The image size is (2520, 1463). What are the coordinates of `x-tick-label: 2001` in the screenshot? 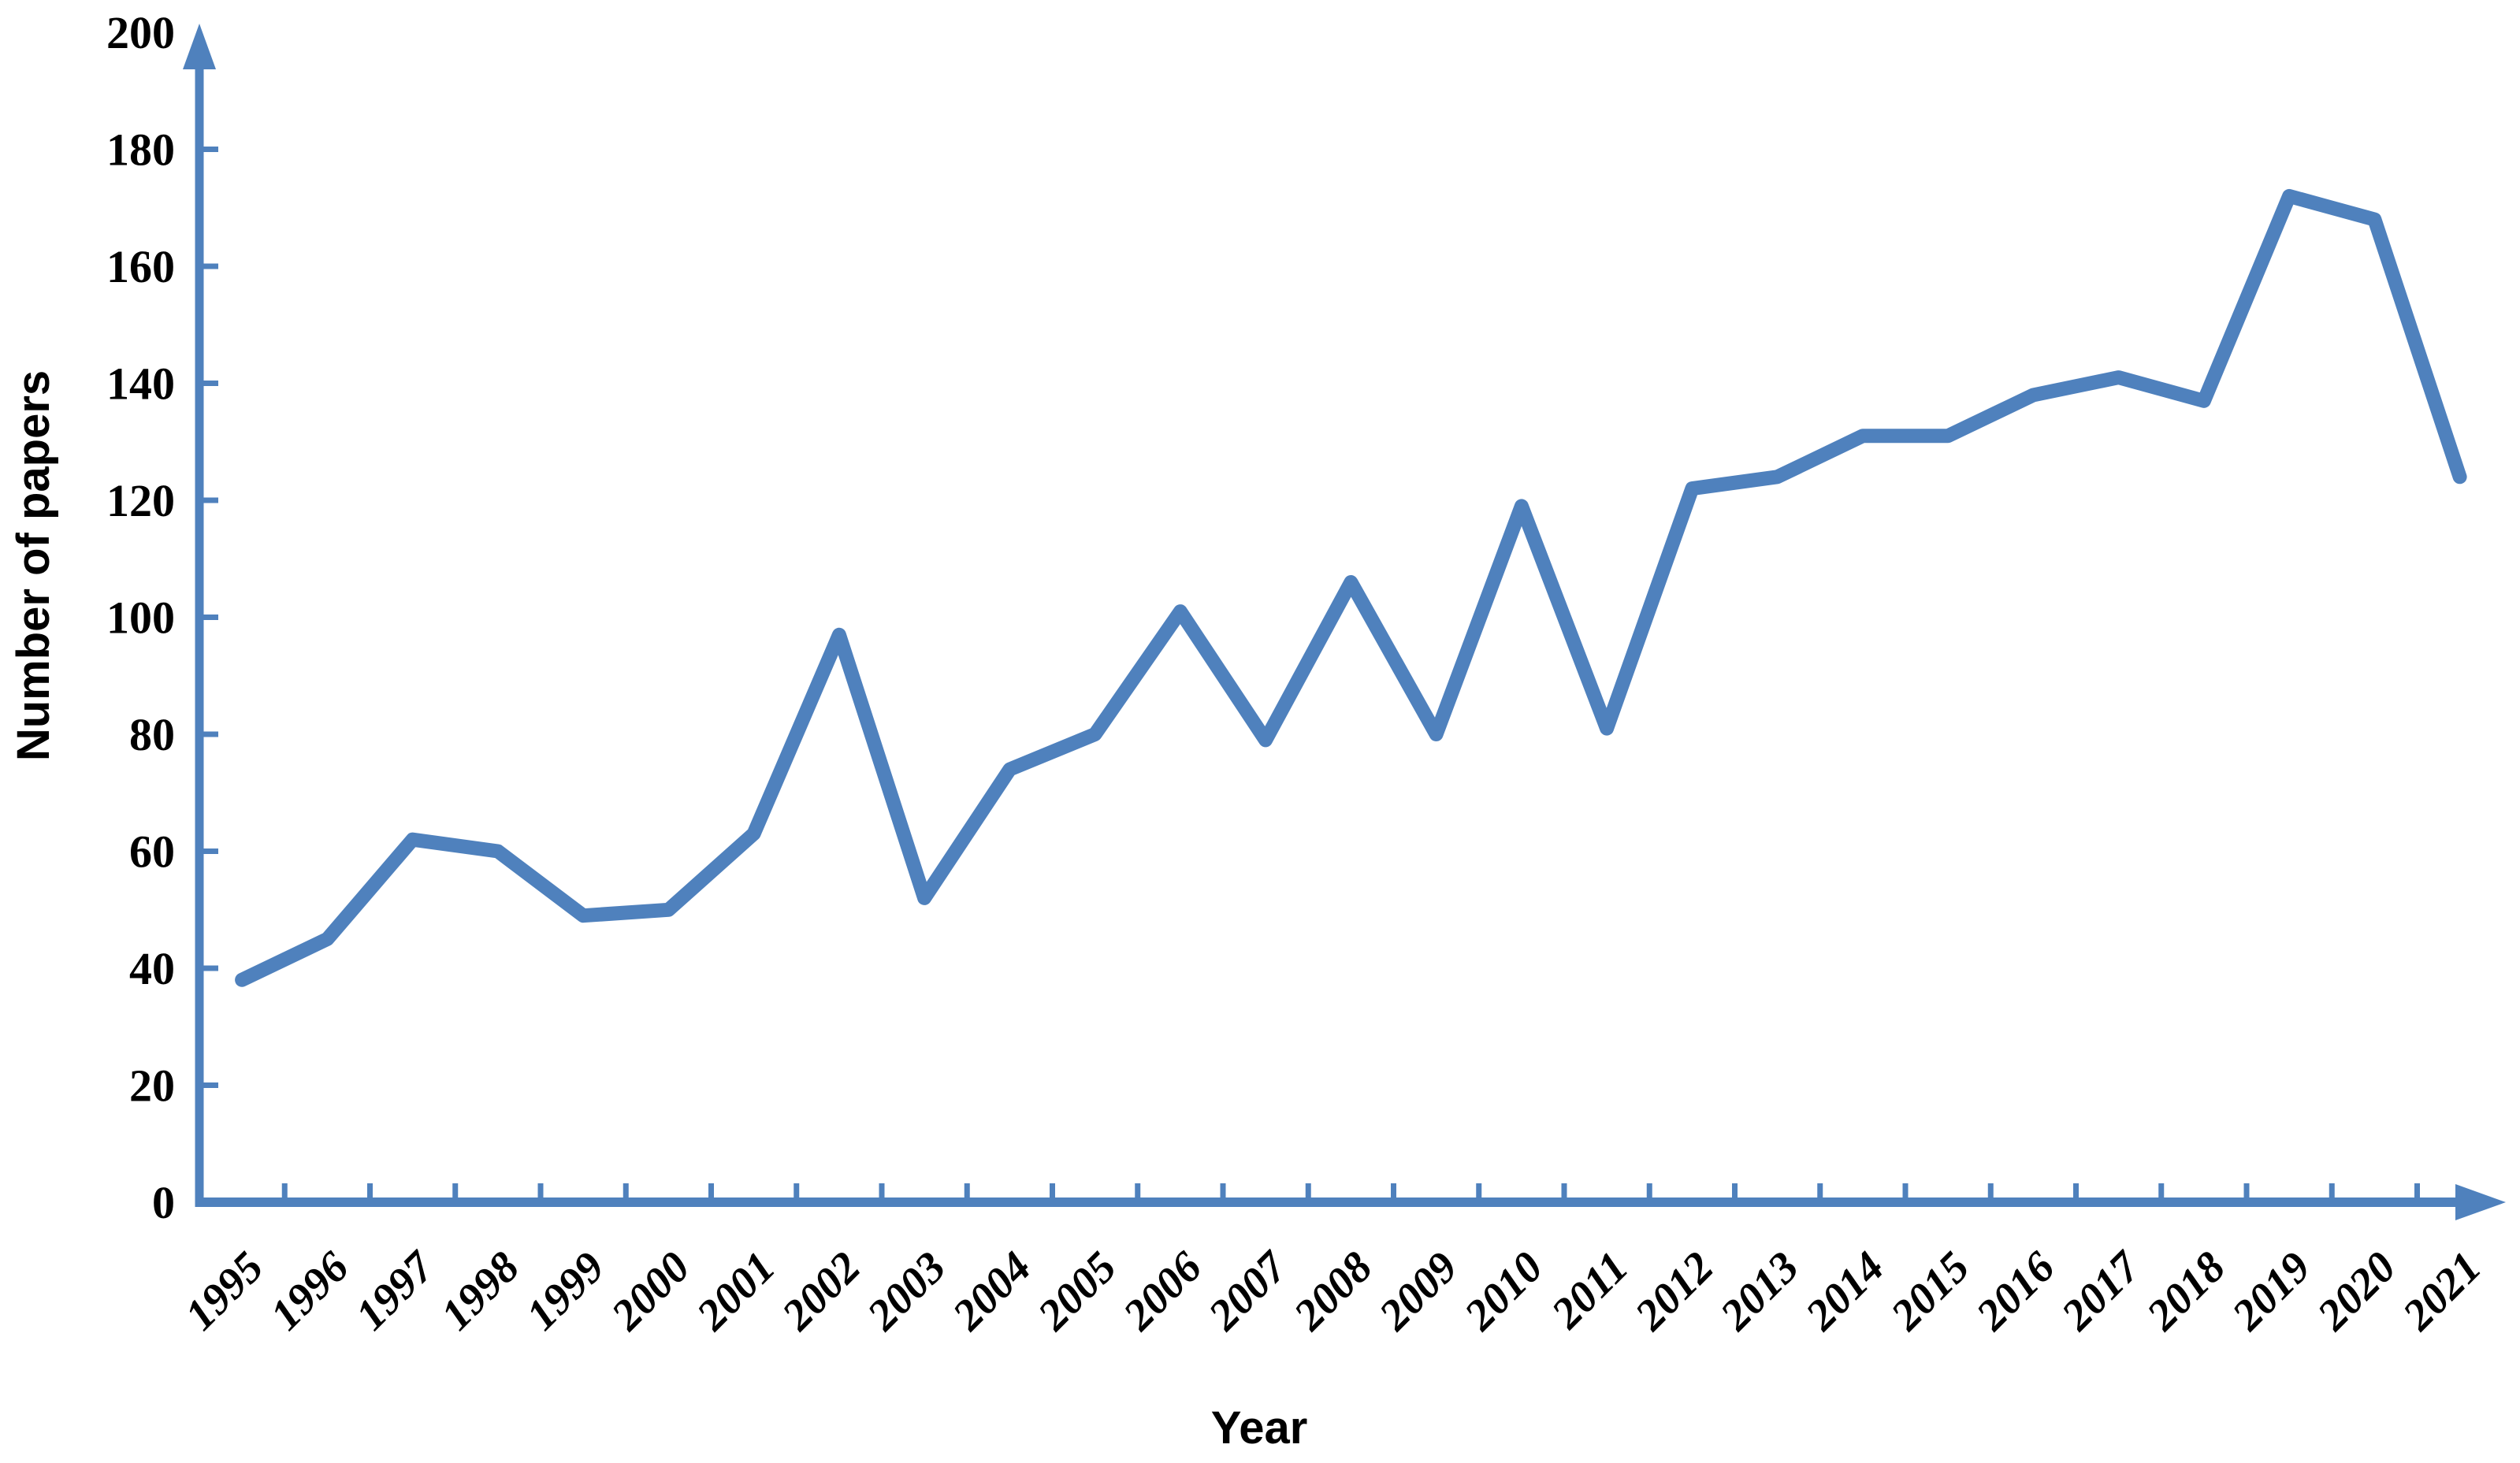 It's located at (736, 1291).